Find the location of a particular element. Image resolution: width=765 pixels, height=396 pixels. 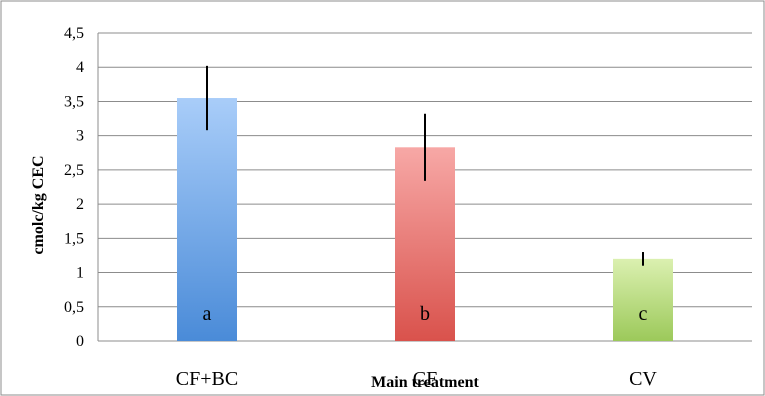

y-tick-label: 0 is located at coordinates (80, 341).